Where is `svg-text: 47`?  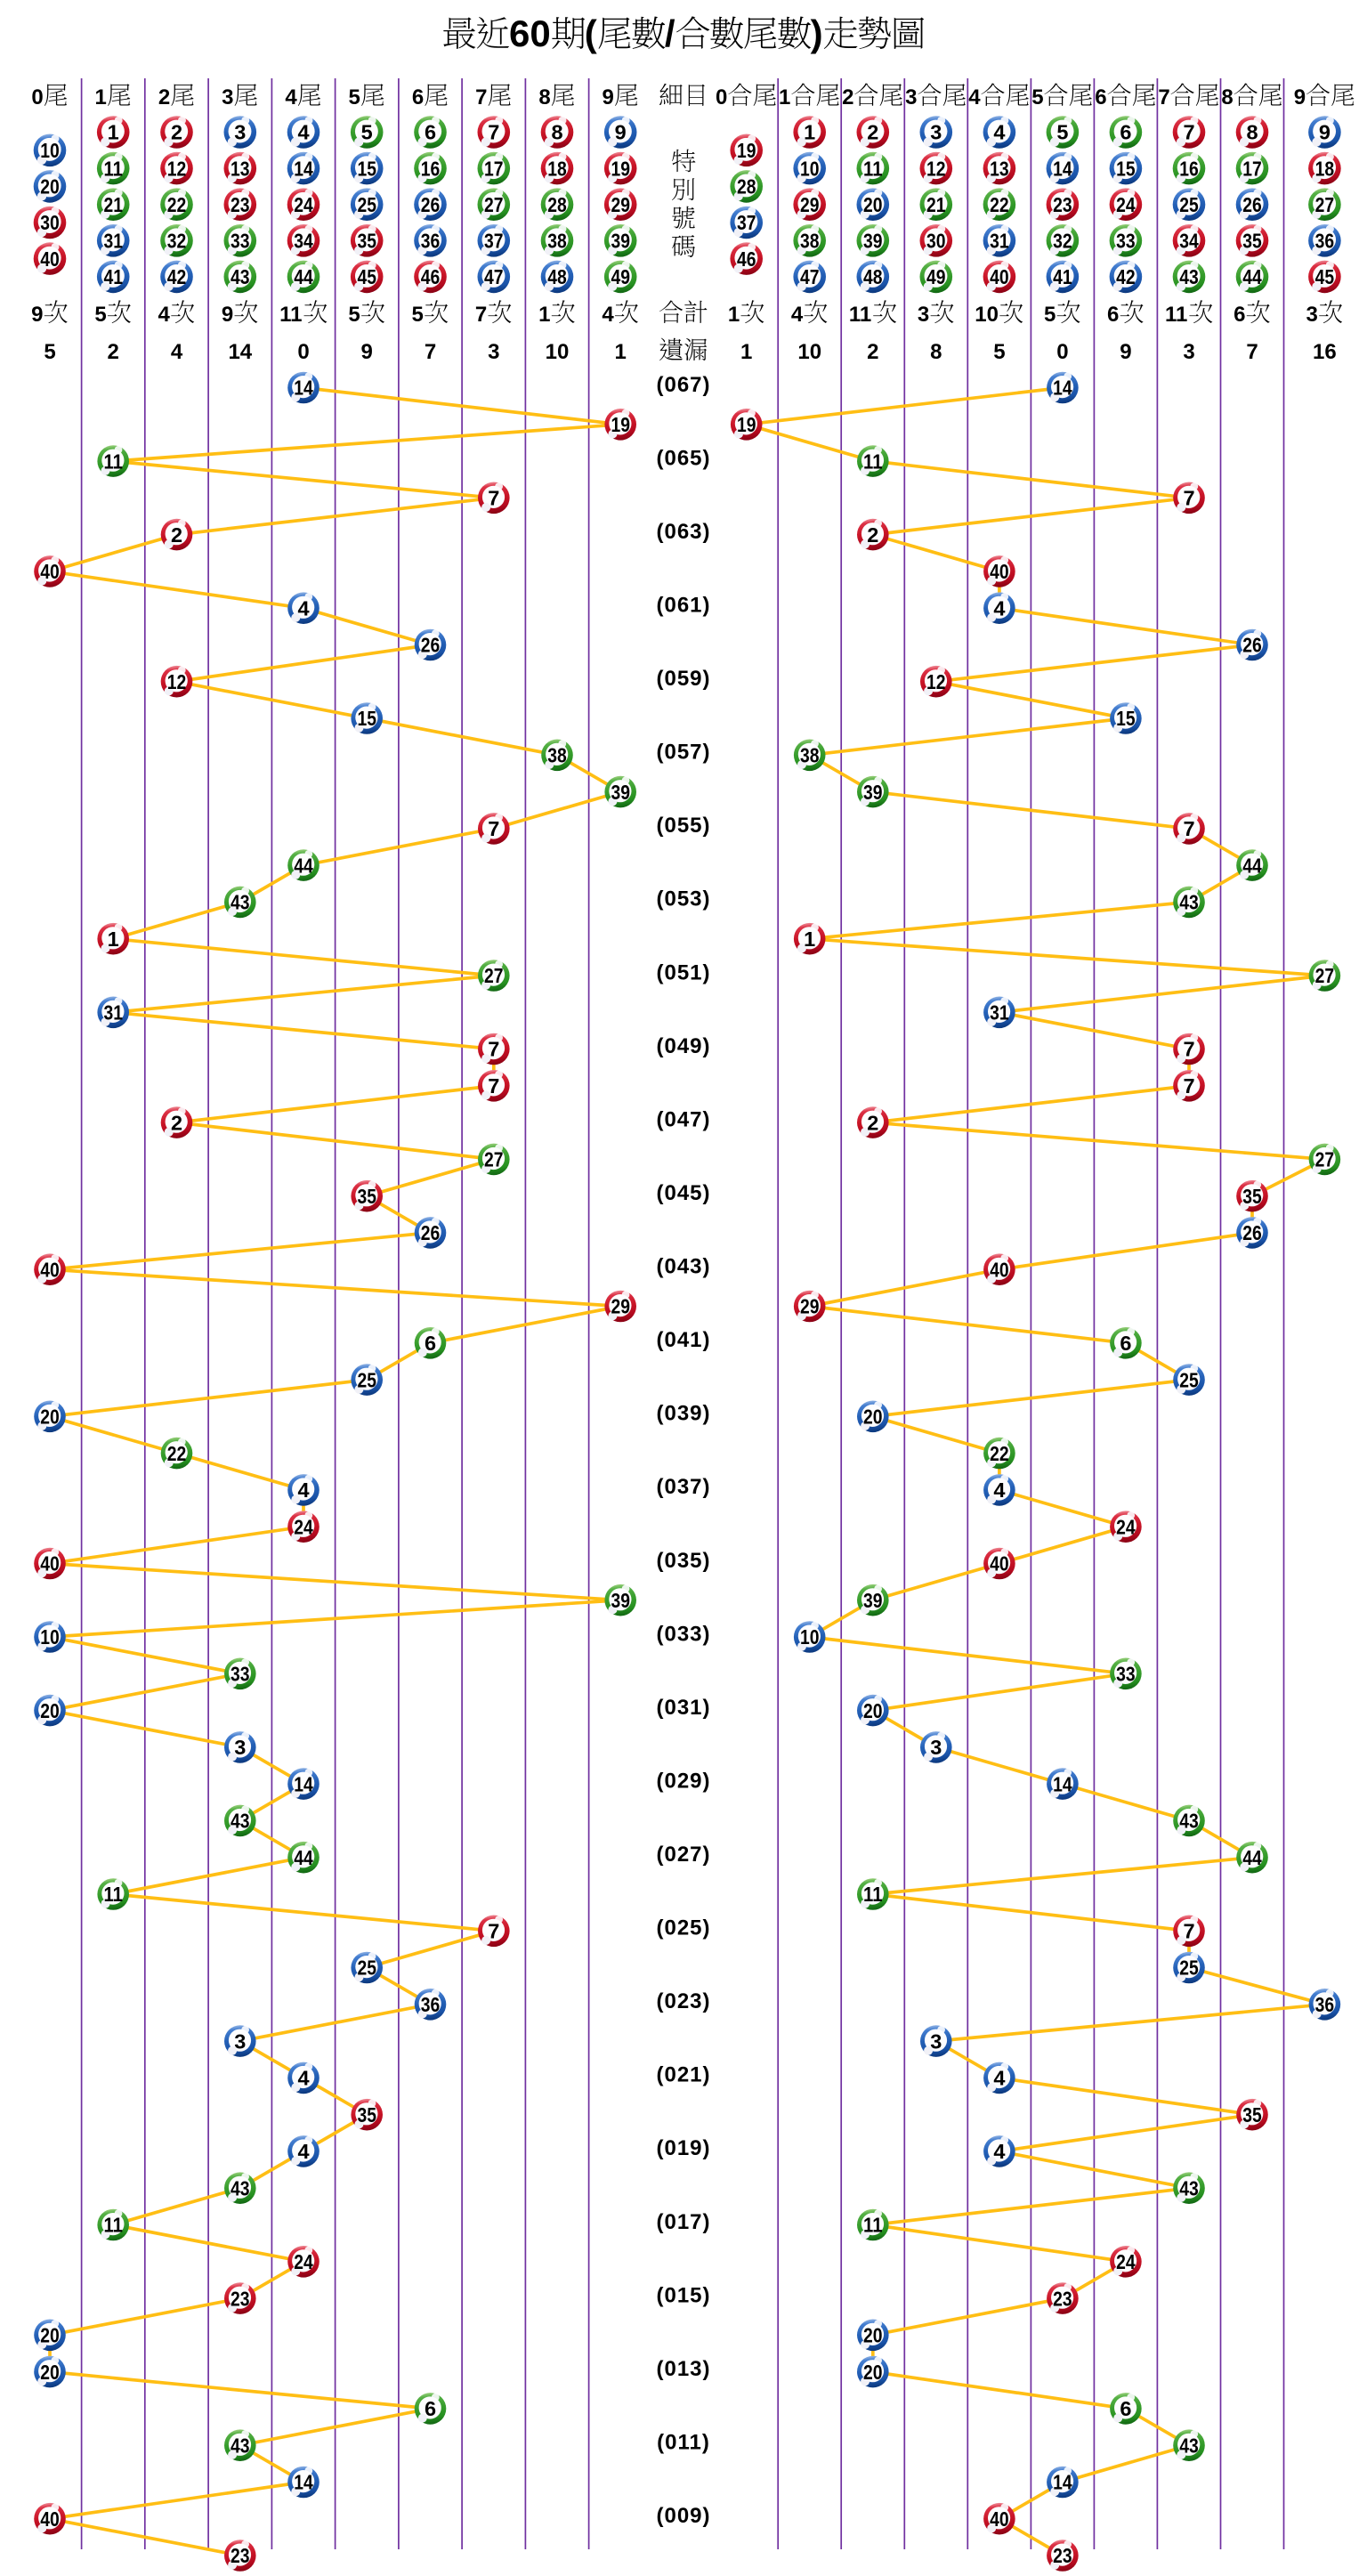 svg-text: 47 is located at coordinates (810, 277).